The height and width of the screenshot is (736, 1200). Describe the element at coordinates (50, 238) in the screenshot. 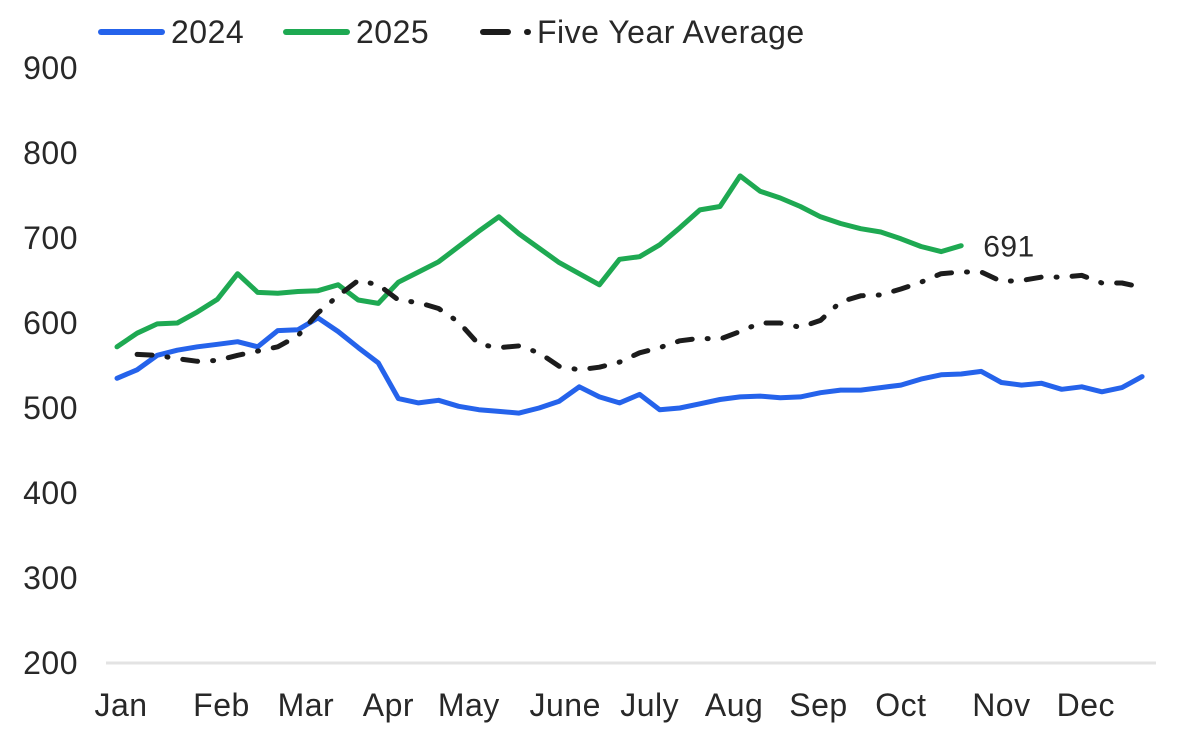

I see `y-tick-label: 700` at that location.